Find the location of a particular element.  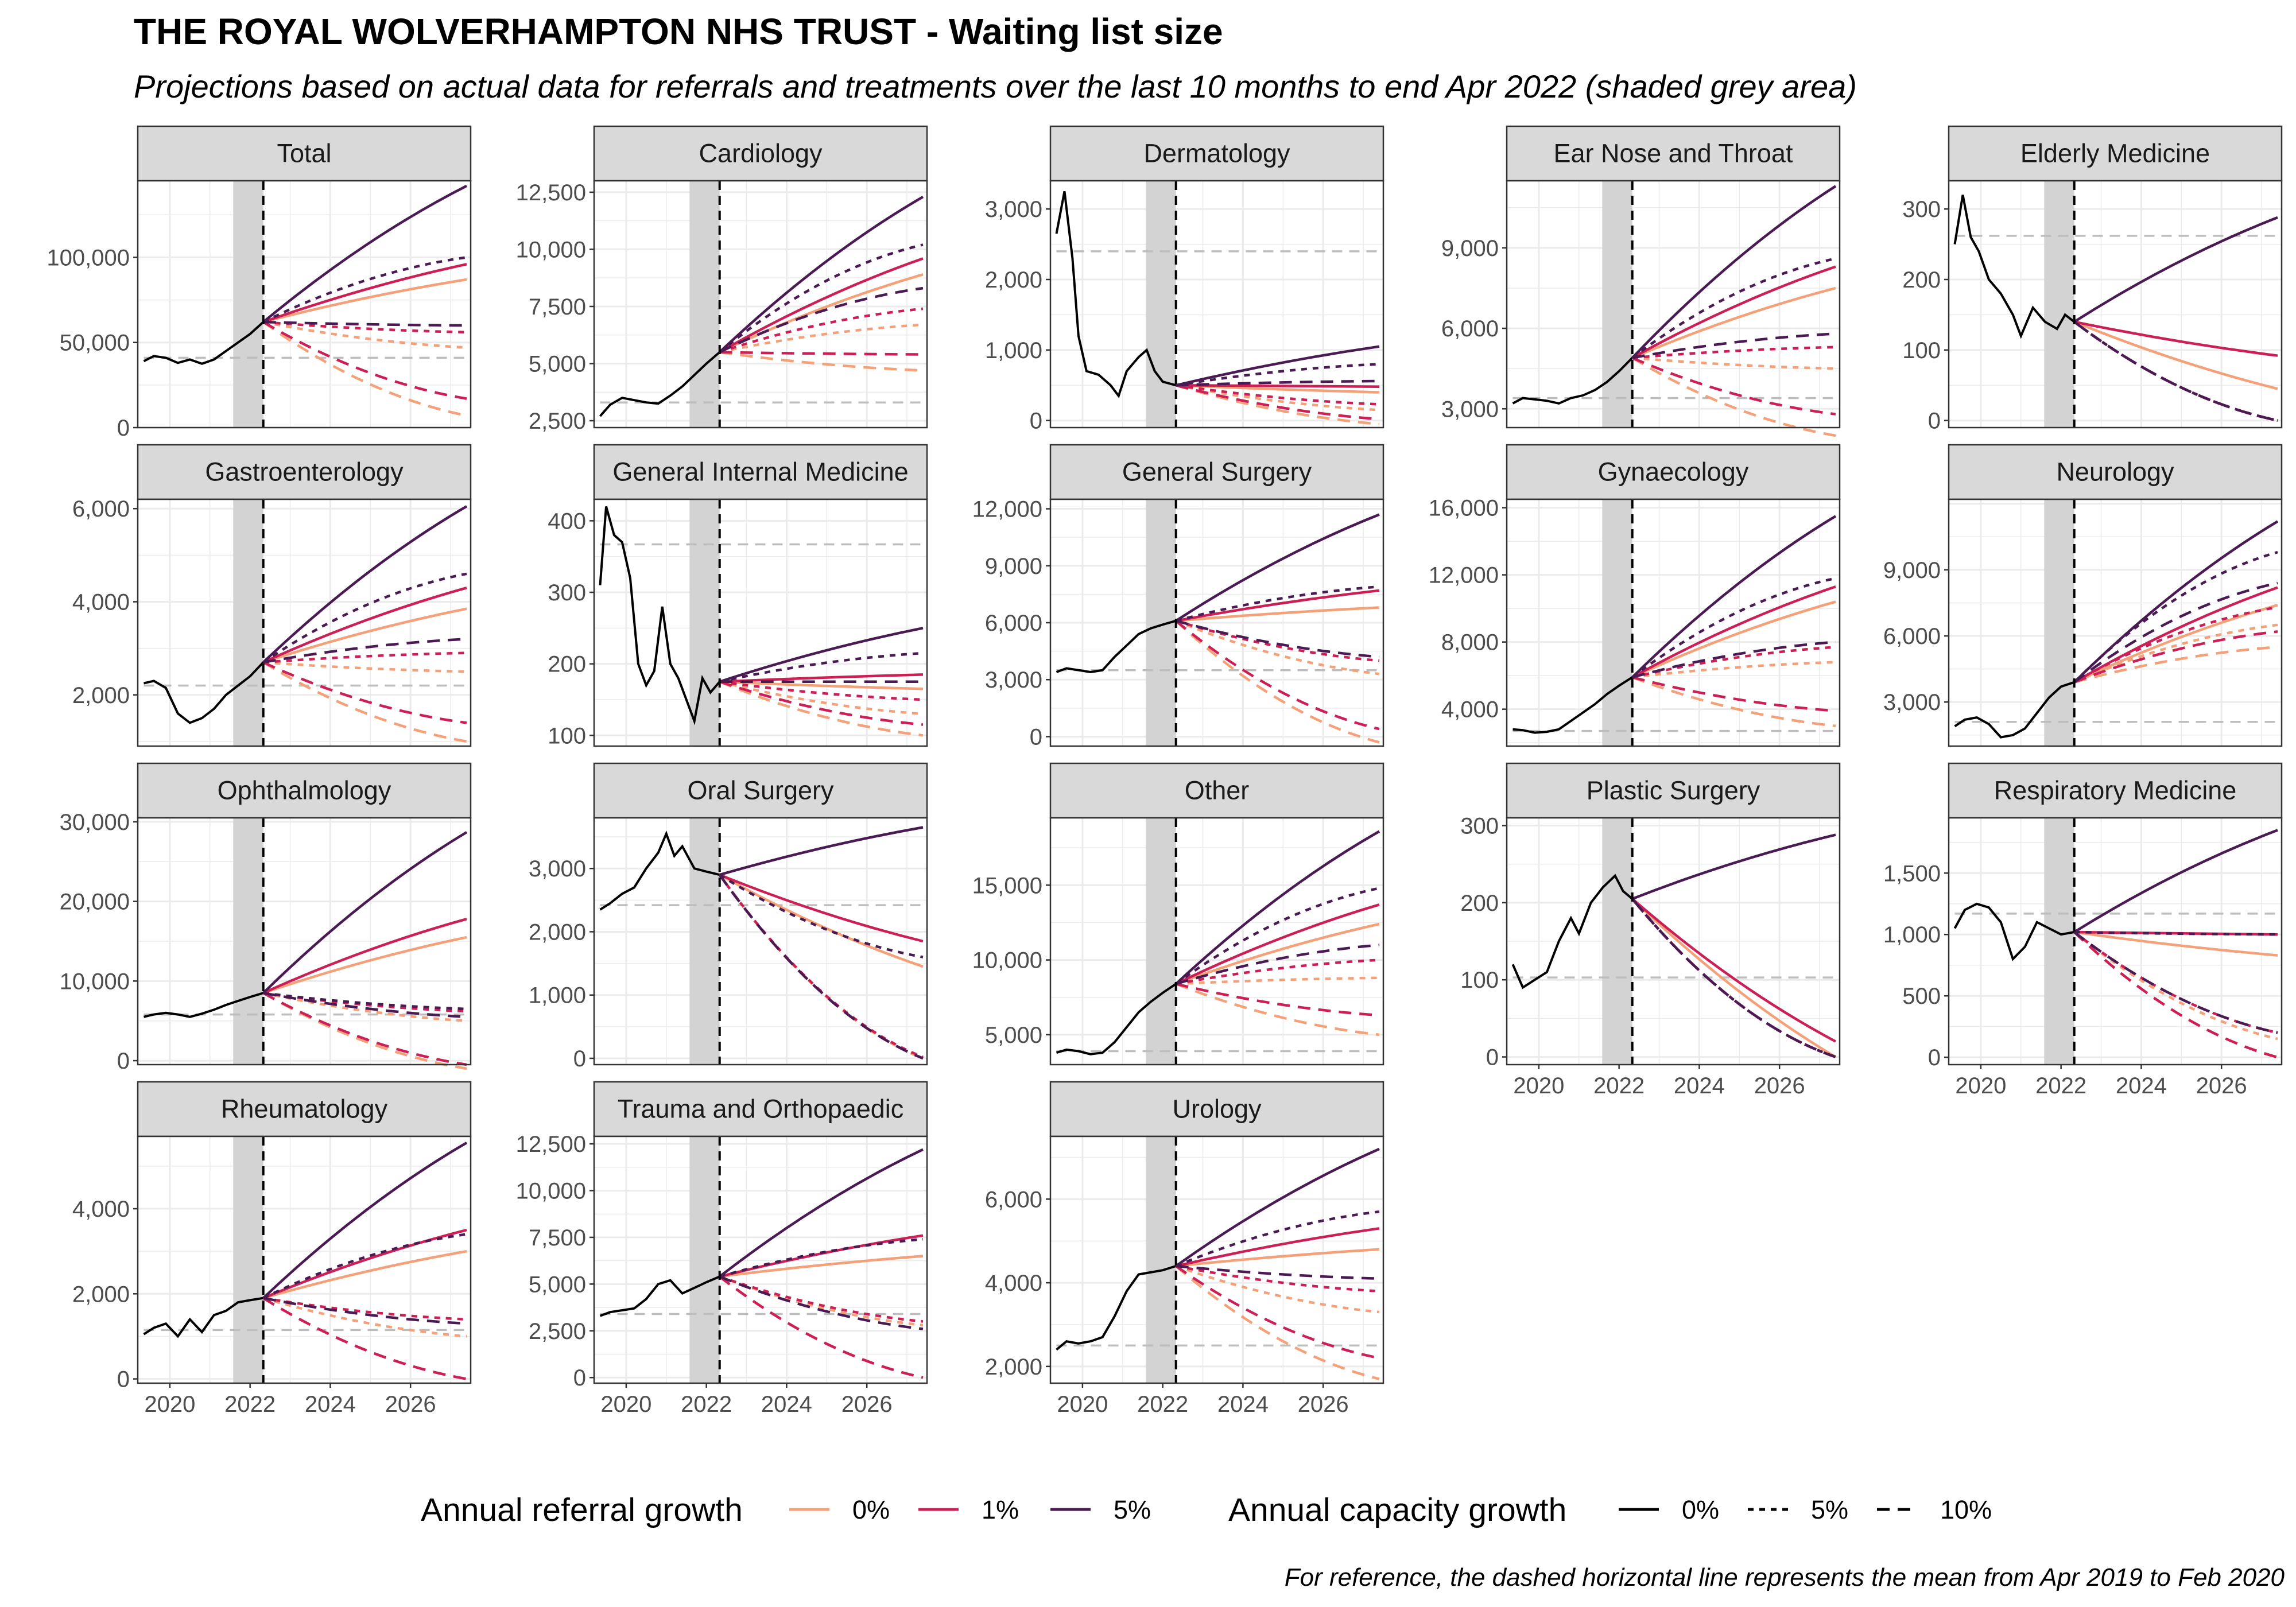

y-tick-label: 7,500 is located at coordinates (557, 307).